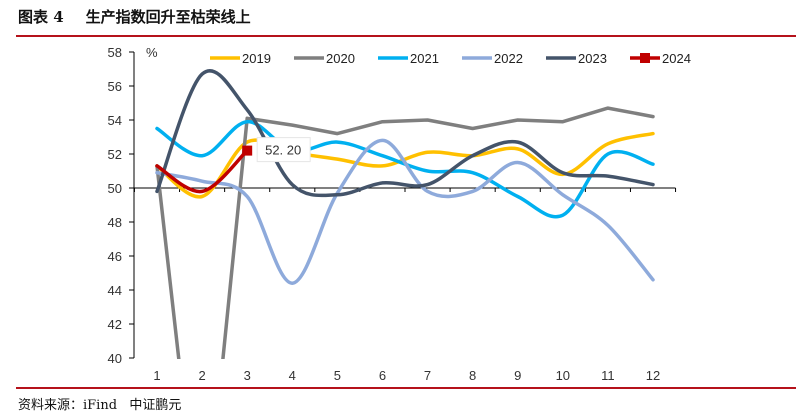 The width and height of the screenshot is (809, 417). I want to click on y-axis-unit-label: %, so click(152, 52).